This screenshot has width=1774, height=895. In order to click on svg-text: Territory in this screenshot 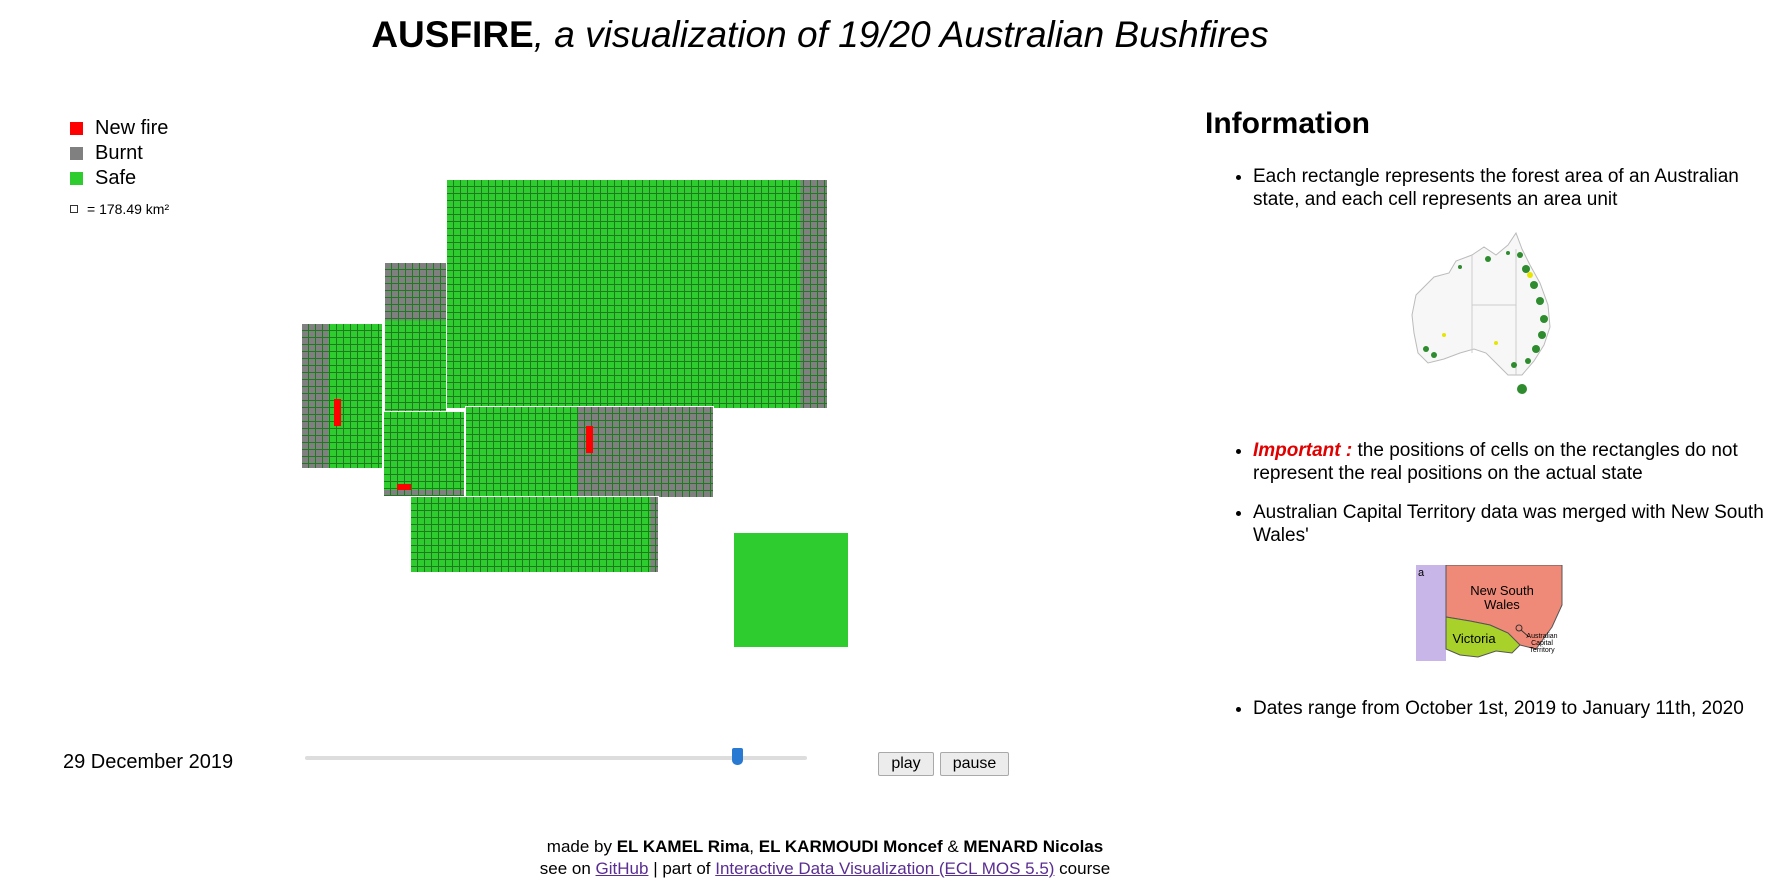, I will do `click(1542, 650)`.